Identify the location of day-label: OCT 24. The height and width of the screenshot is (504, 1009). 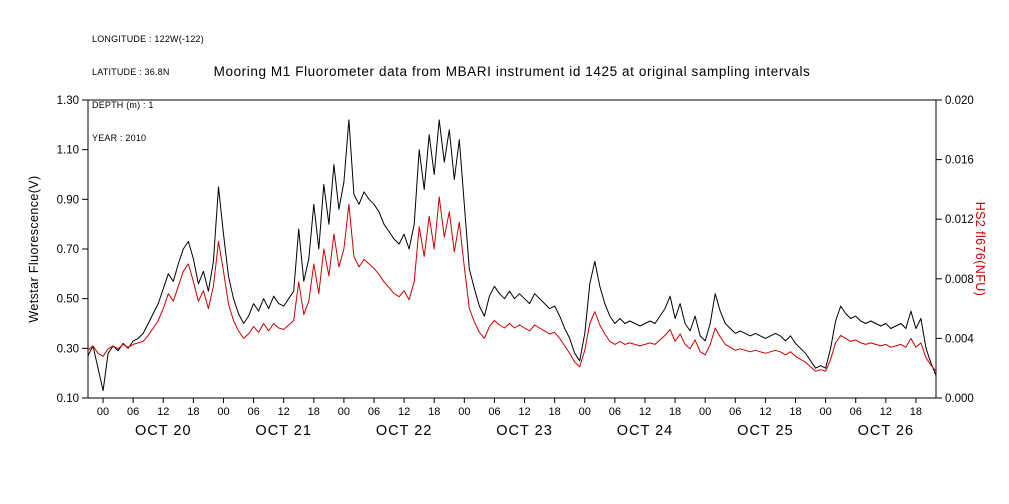
(645, 431).